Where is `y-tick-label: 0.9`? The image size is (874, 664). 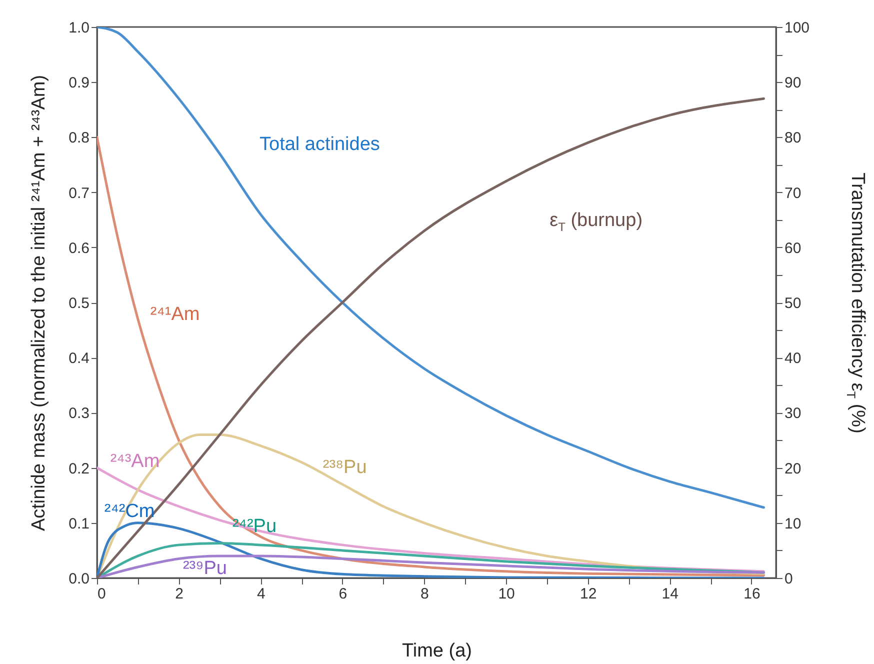 y-tick-label: 0.9 is located at coordinates (79, 83).